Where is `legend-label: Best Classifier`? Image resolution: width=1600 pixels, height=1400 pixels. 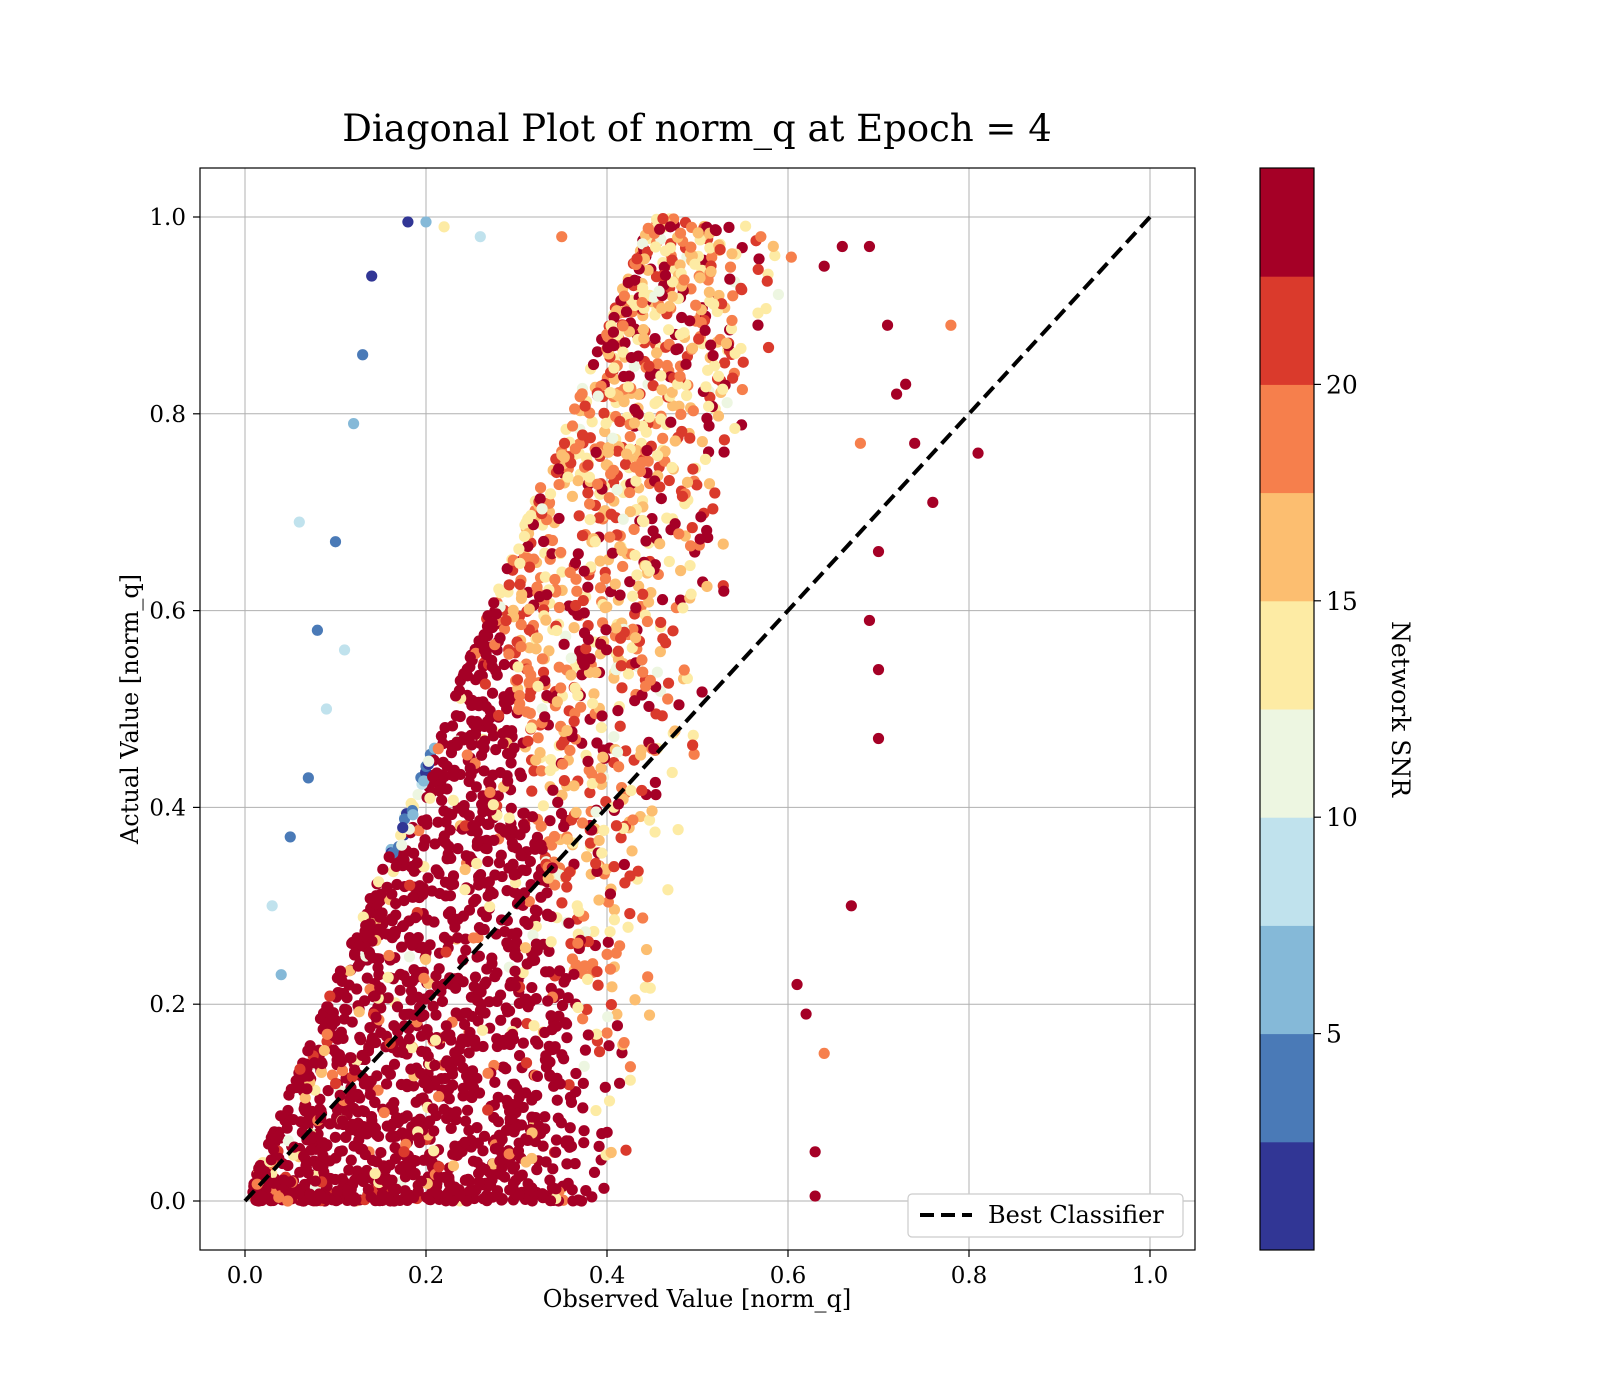 legend-label: Best Classifier is located at coordinates (1076, 1215).